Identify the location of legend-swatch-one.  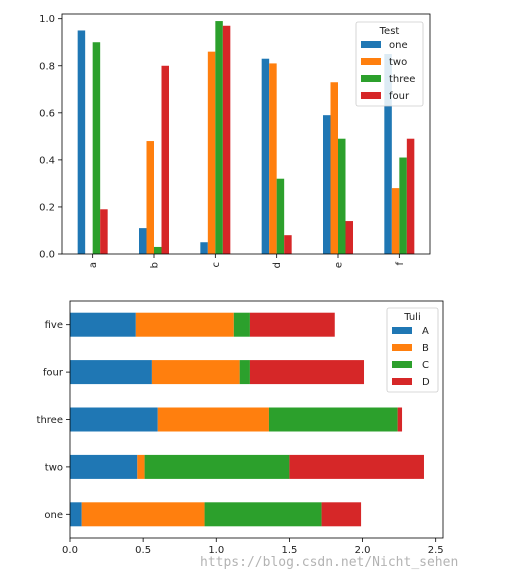
(371, 44).